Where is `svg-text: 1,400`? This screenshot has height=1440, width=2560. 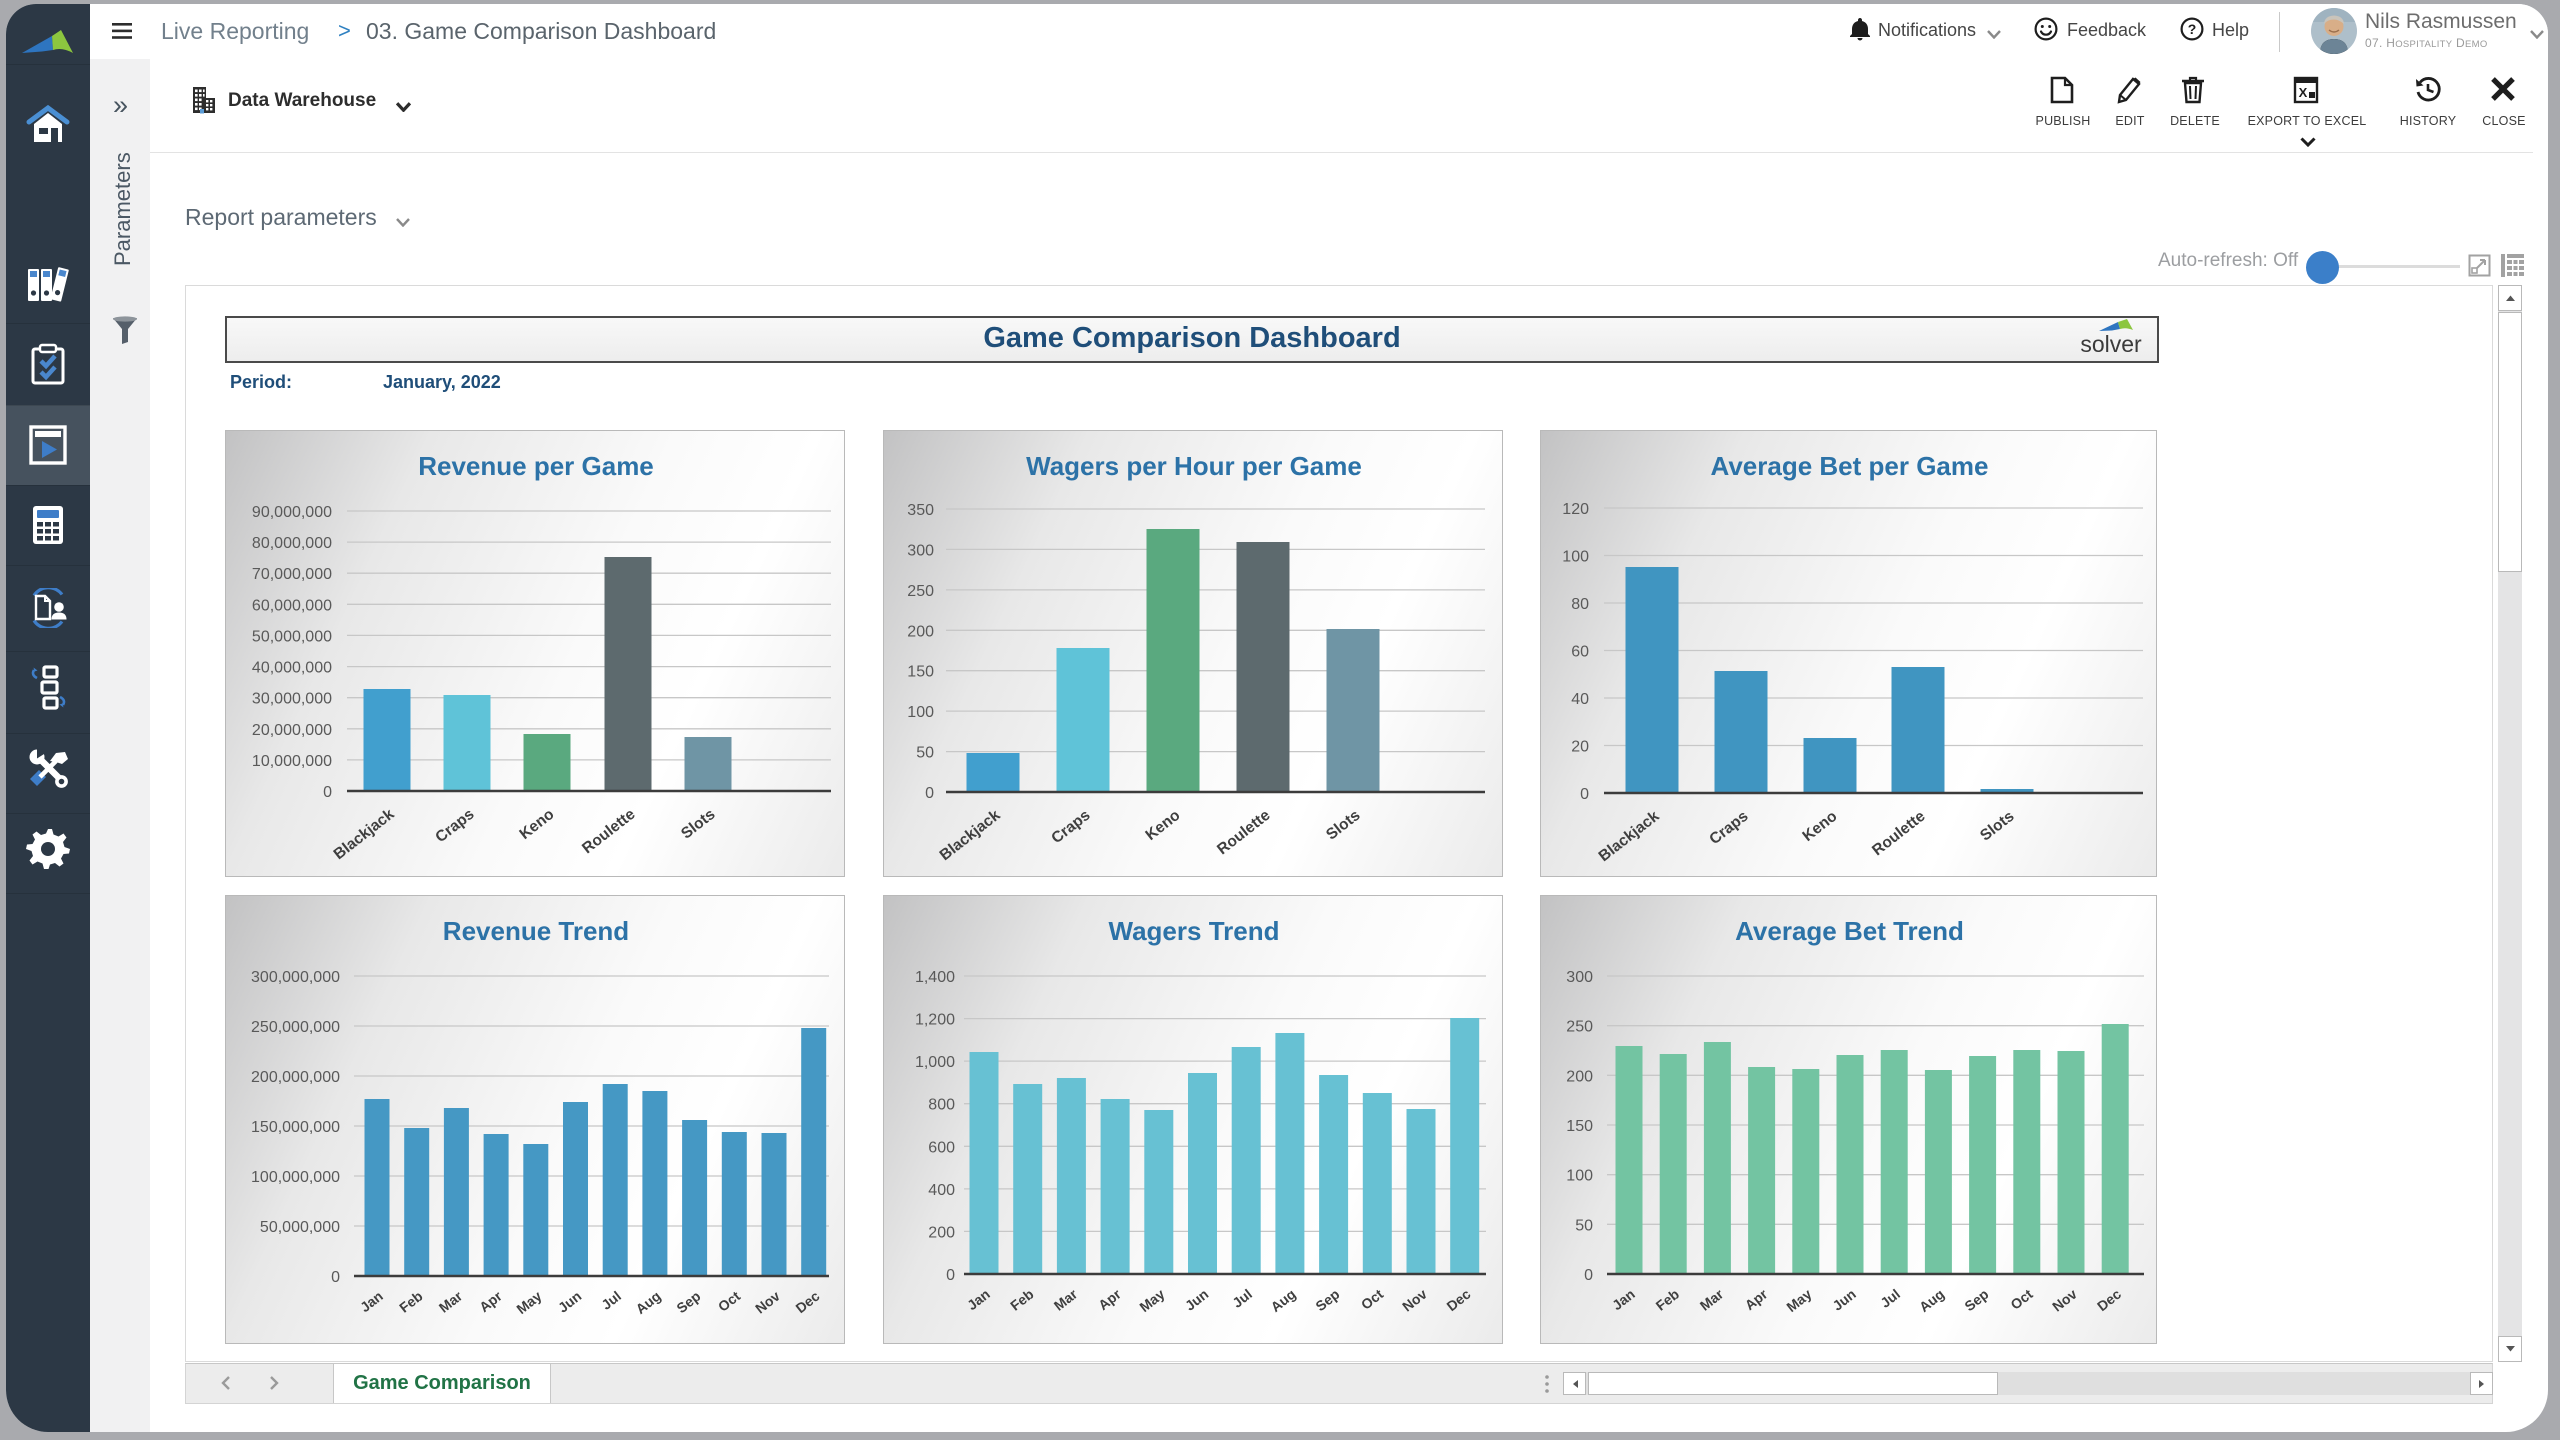 svg-text: 1,400 is located at coordinates (935, 977).